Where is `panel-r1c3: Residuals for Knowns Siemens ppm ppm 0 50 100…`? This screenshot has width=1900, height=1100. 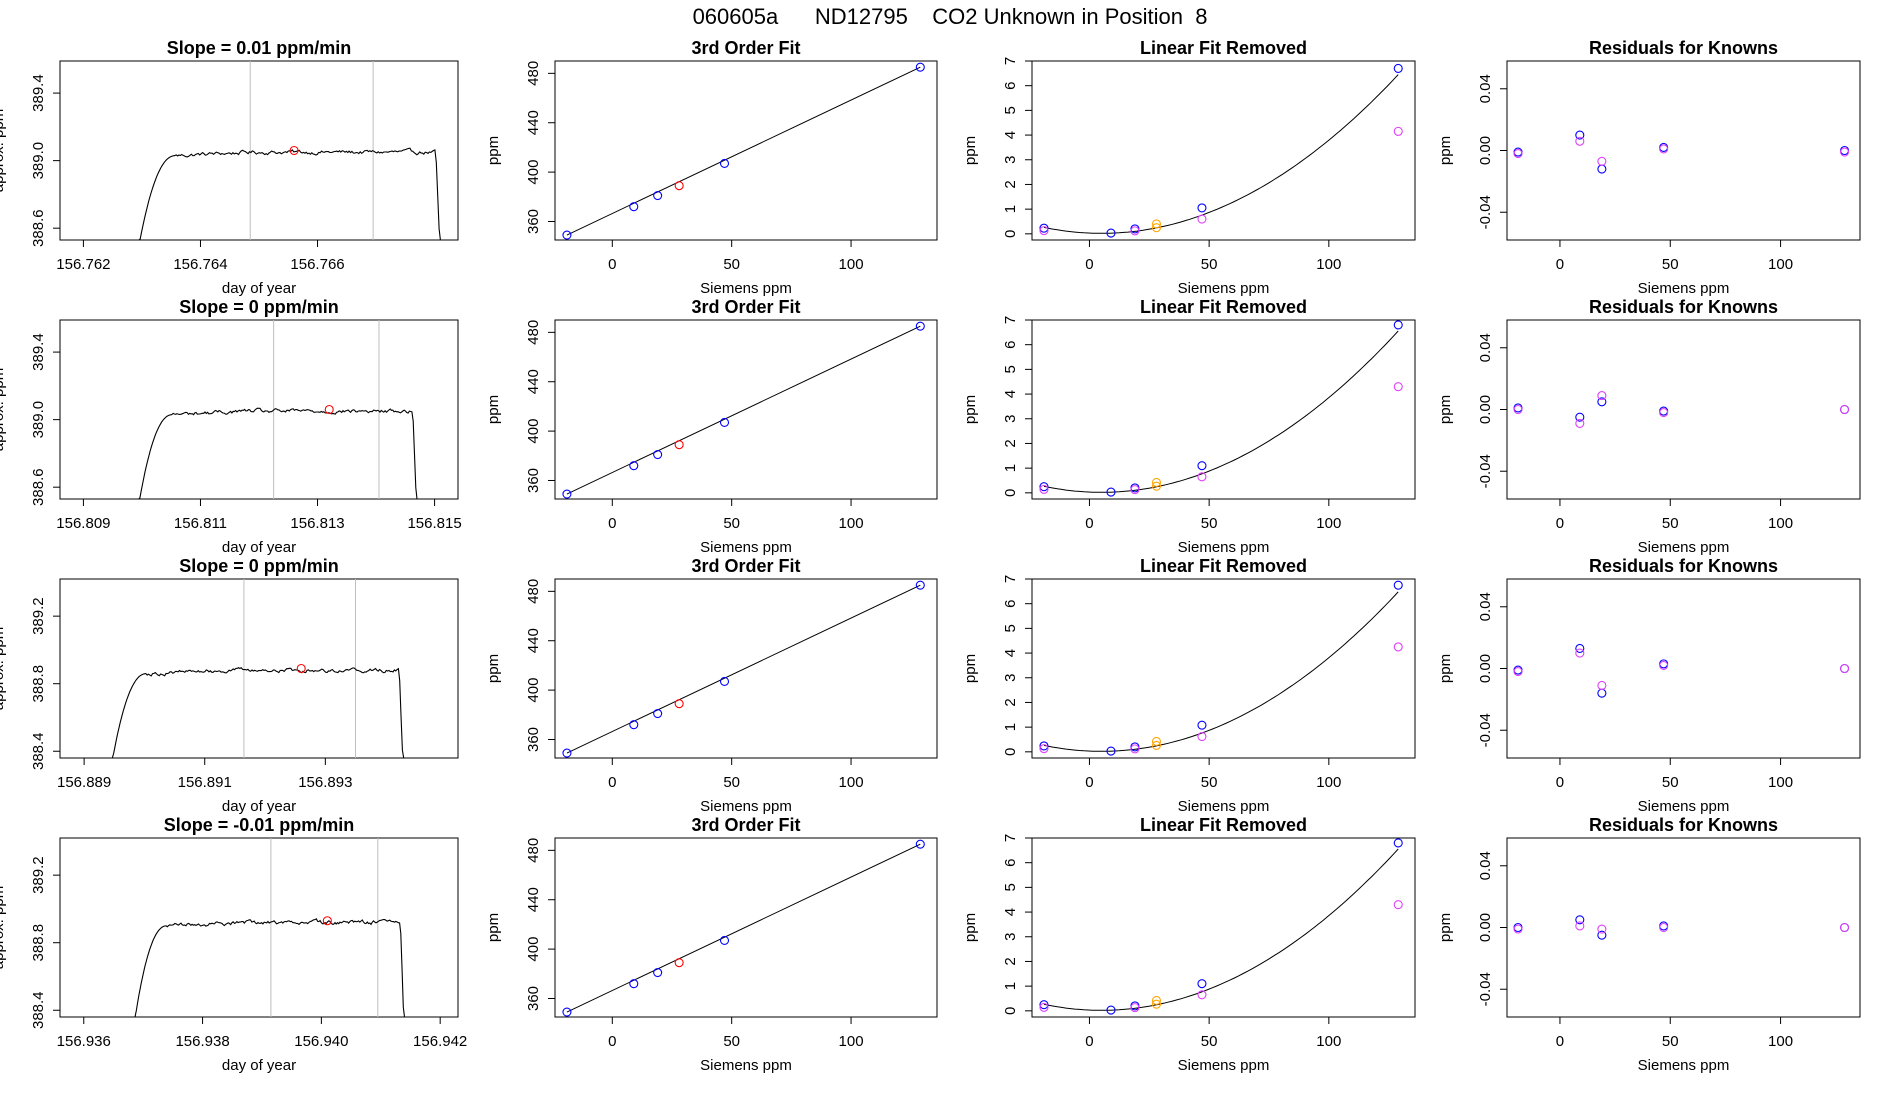
panel-r1c3: Residuals for Knowns Siemens ppm ppm 0 50 100… is located at coordinates (1649, 426).